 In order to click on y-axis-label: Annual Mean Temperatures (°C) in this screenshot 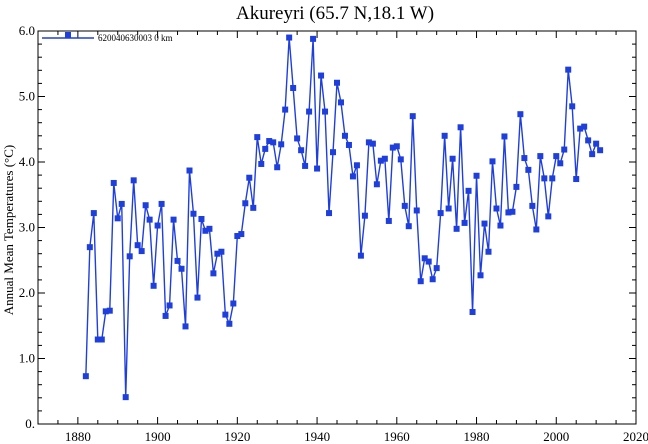, I will do `click(8, 230)`.